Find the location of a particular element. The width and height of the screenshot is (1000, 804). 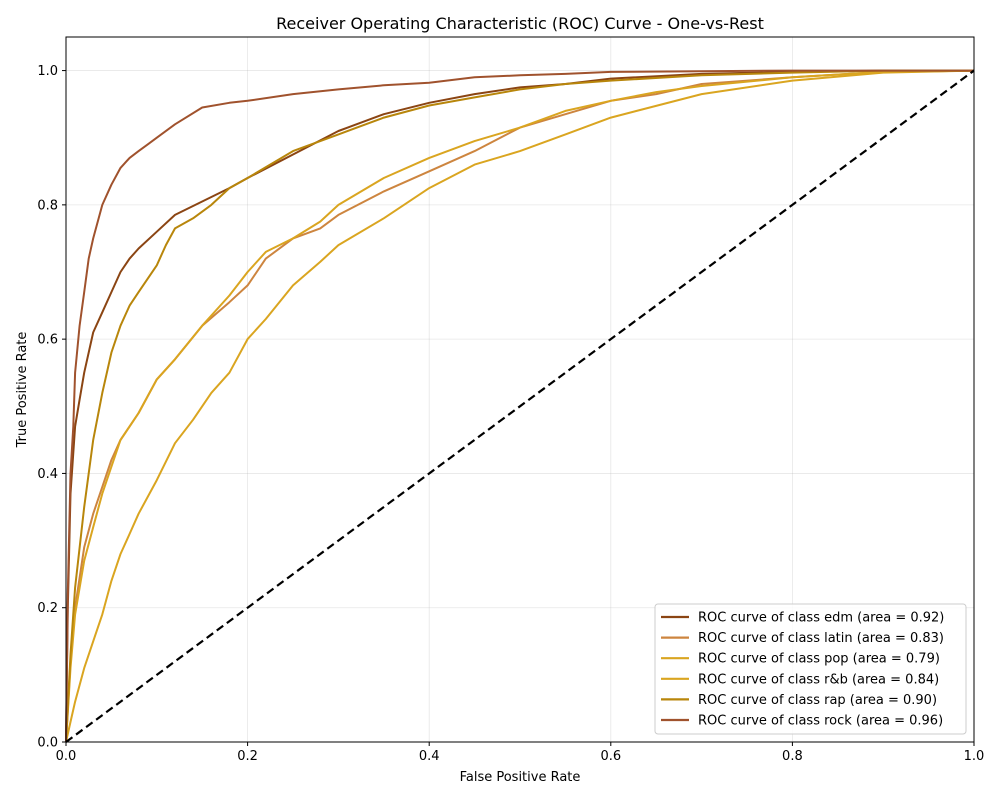

x-tick-label: 0.0 is located at coordinates (66, 756).